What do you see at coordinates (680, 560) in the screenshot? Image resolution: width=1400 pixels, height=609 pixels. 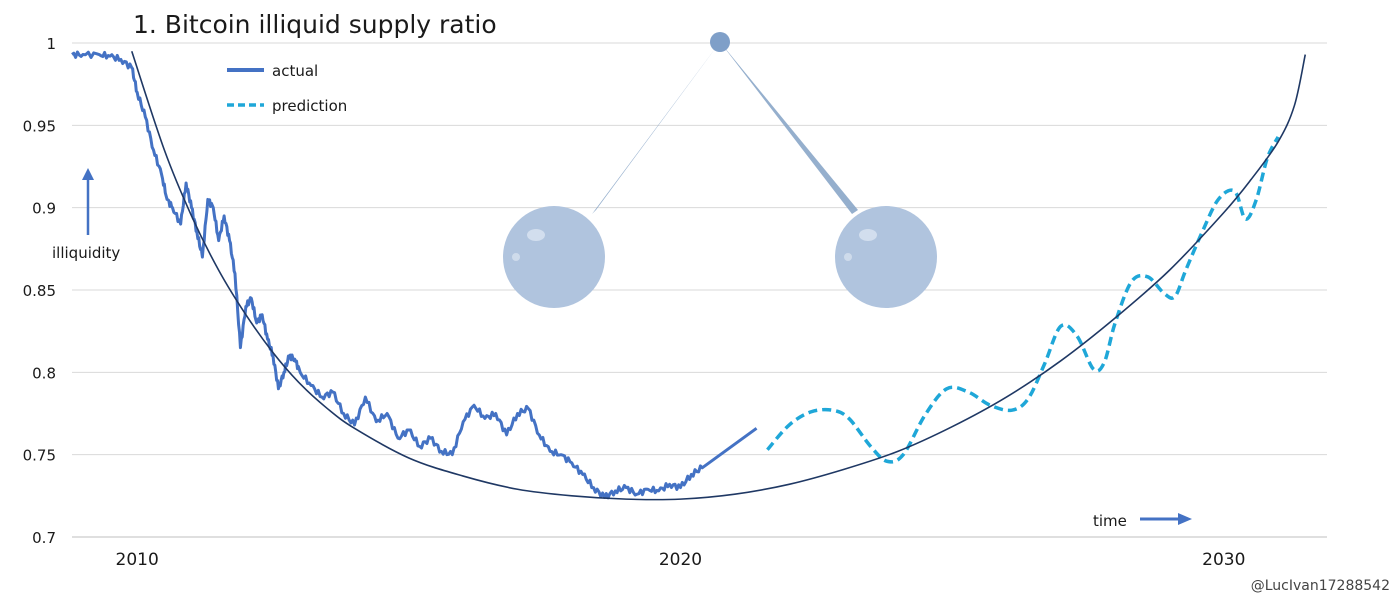 I see `x-tick-label: 2020` at bounding box center [680, 560].